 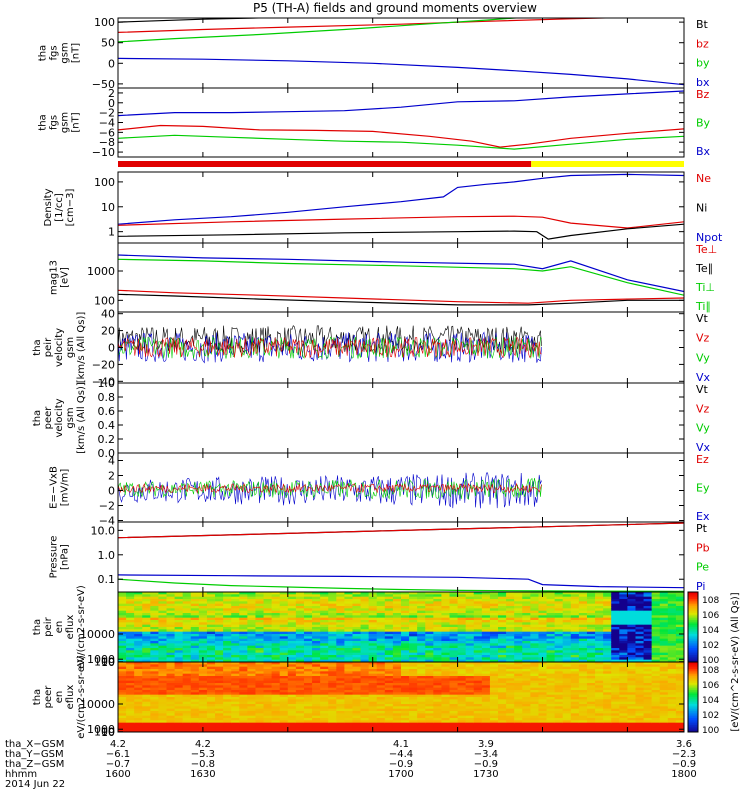 I want to click on legend-Pt: Pt, so click(x=702, y=528).